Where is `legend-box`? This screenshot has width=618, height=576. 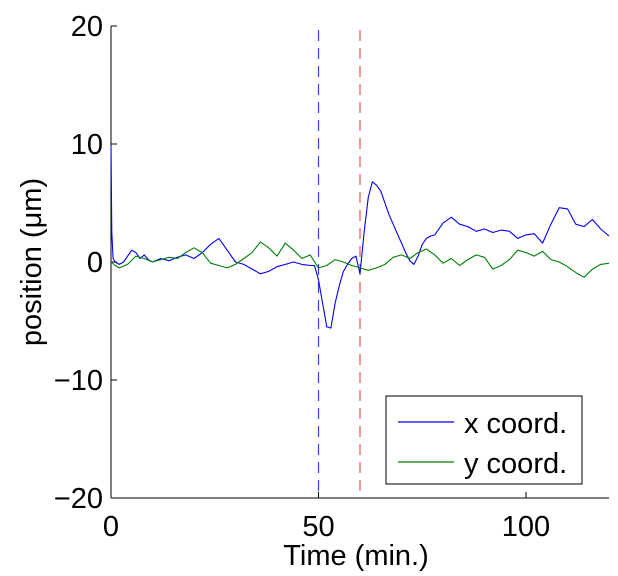
legend-box is located at coordinates (484, 440).